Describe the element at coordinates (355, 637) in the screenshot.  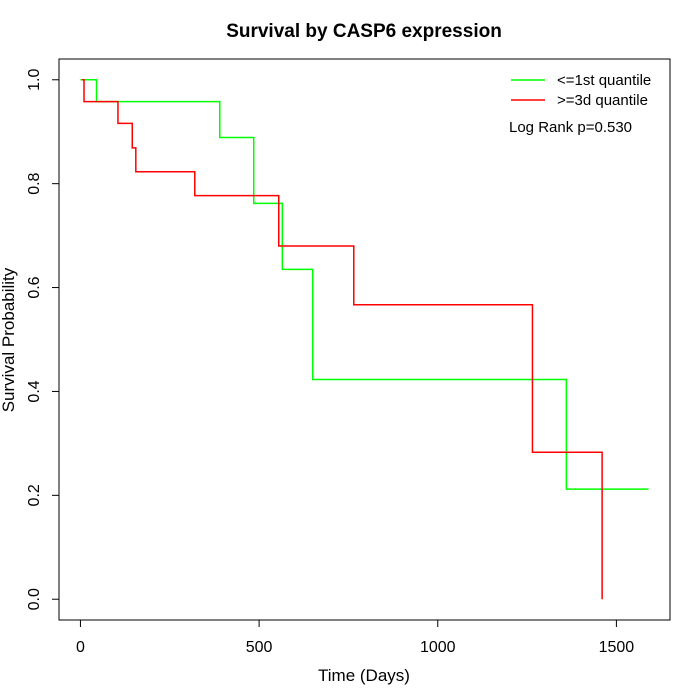
I see `x-axis: 0 500 1000 1500` at that location.